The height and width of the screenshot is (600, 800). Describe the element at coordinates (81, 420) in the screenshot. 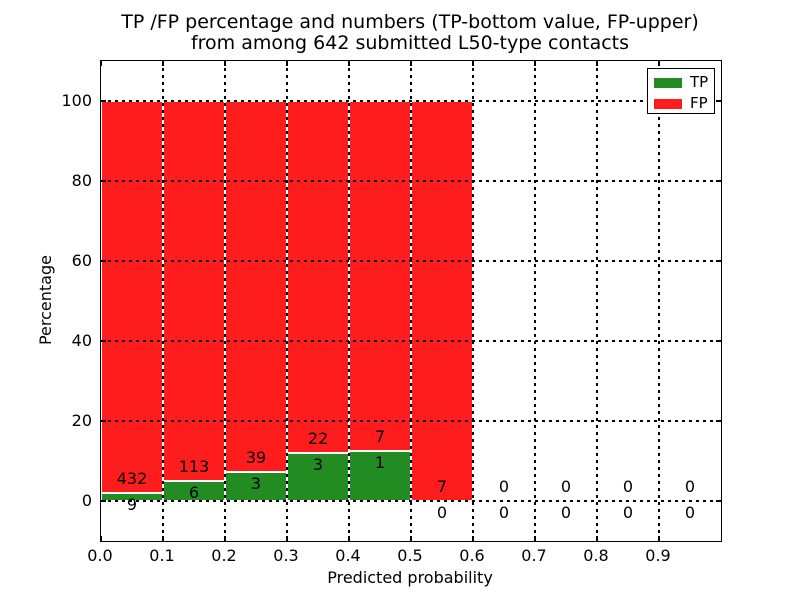

I see `y-tick-label-20: 20` at that location.